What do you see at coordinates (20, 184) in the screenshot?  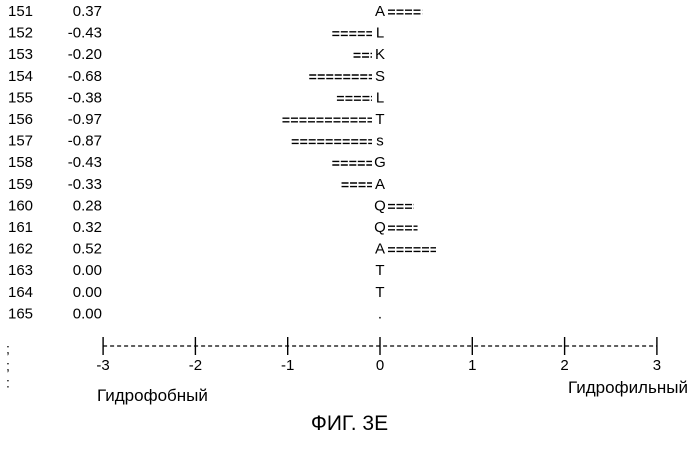 I see `row-position-label: 159` at bounding box center [20, 184].